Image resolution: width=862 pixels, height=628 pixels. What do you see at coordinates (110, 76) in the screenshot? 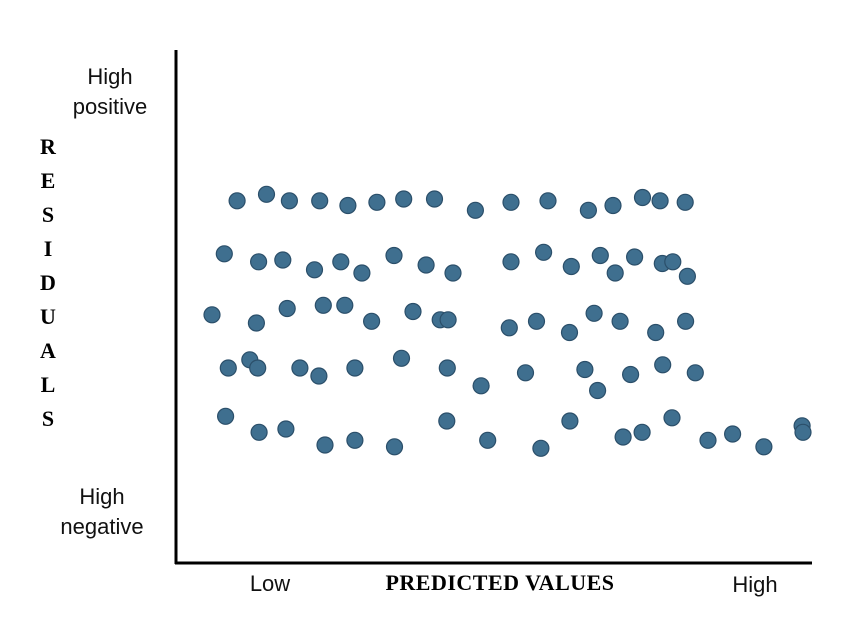
I see `y-tick-high-positive-line1: High` at bounding box center [110, 76].